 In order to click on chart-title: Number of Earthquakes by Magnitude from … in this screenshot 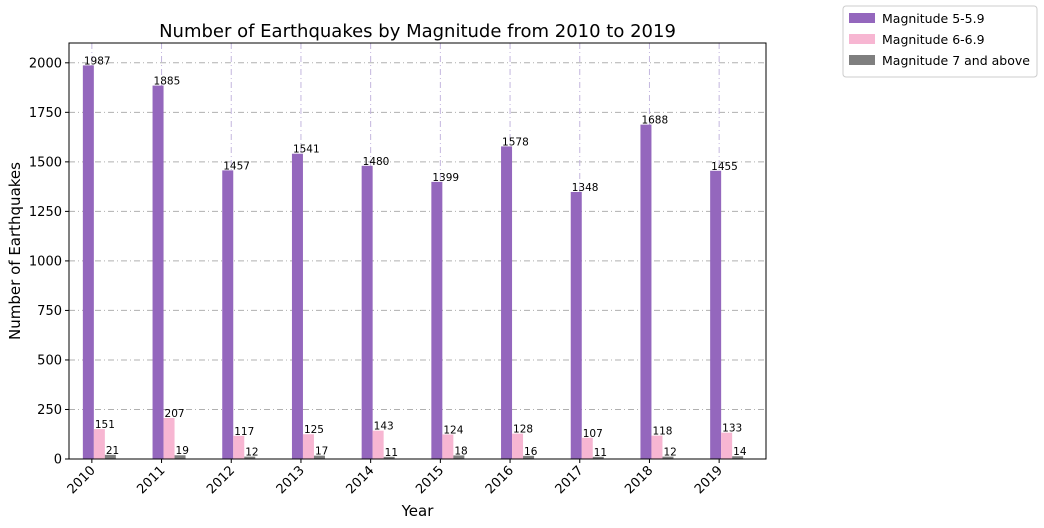, I will do `click(417, 31)`.